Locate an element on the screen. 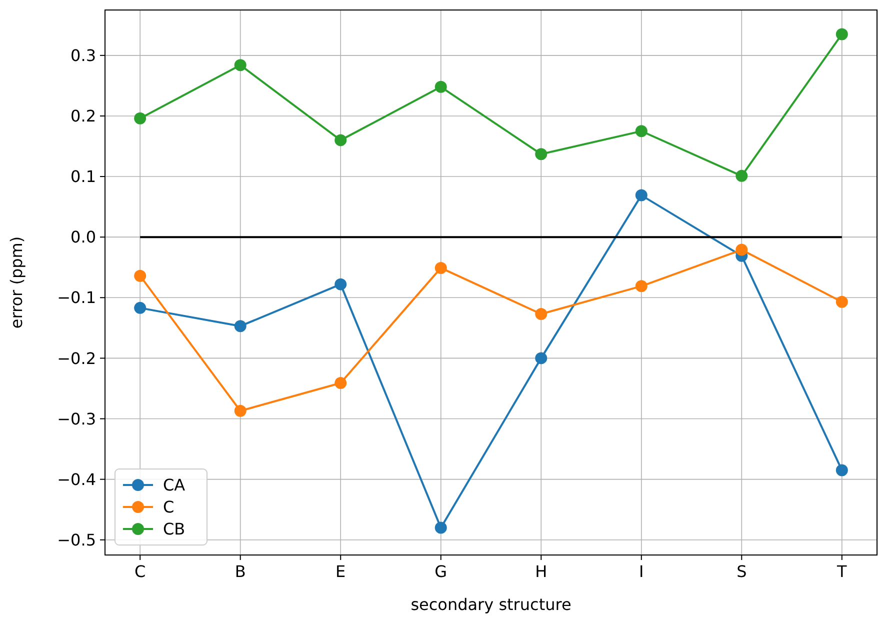 This screenshot has width=878, height=618. legend-label: CA is located at coordinates (174, 485).